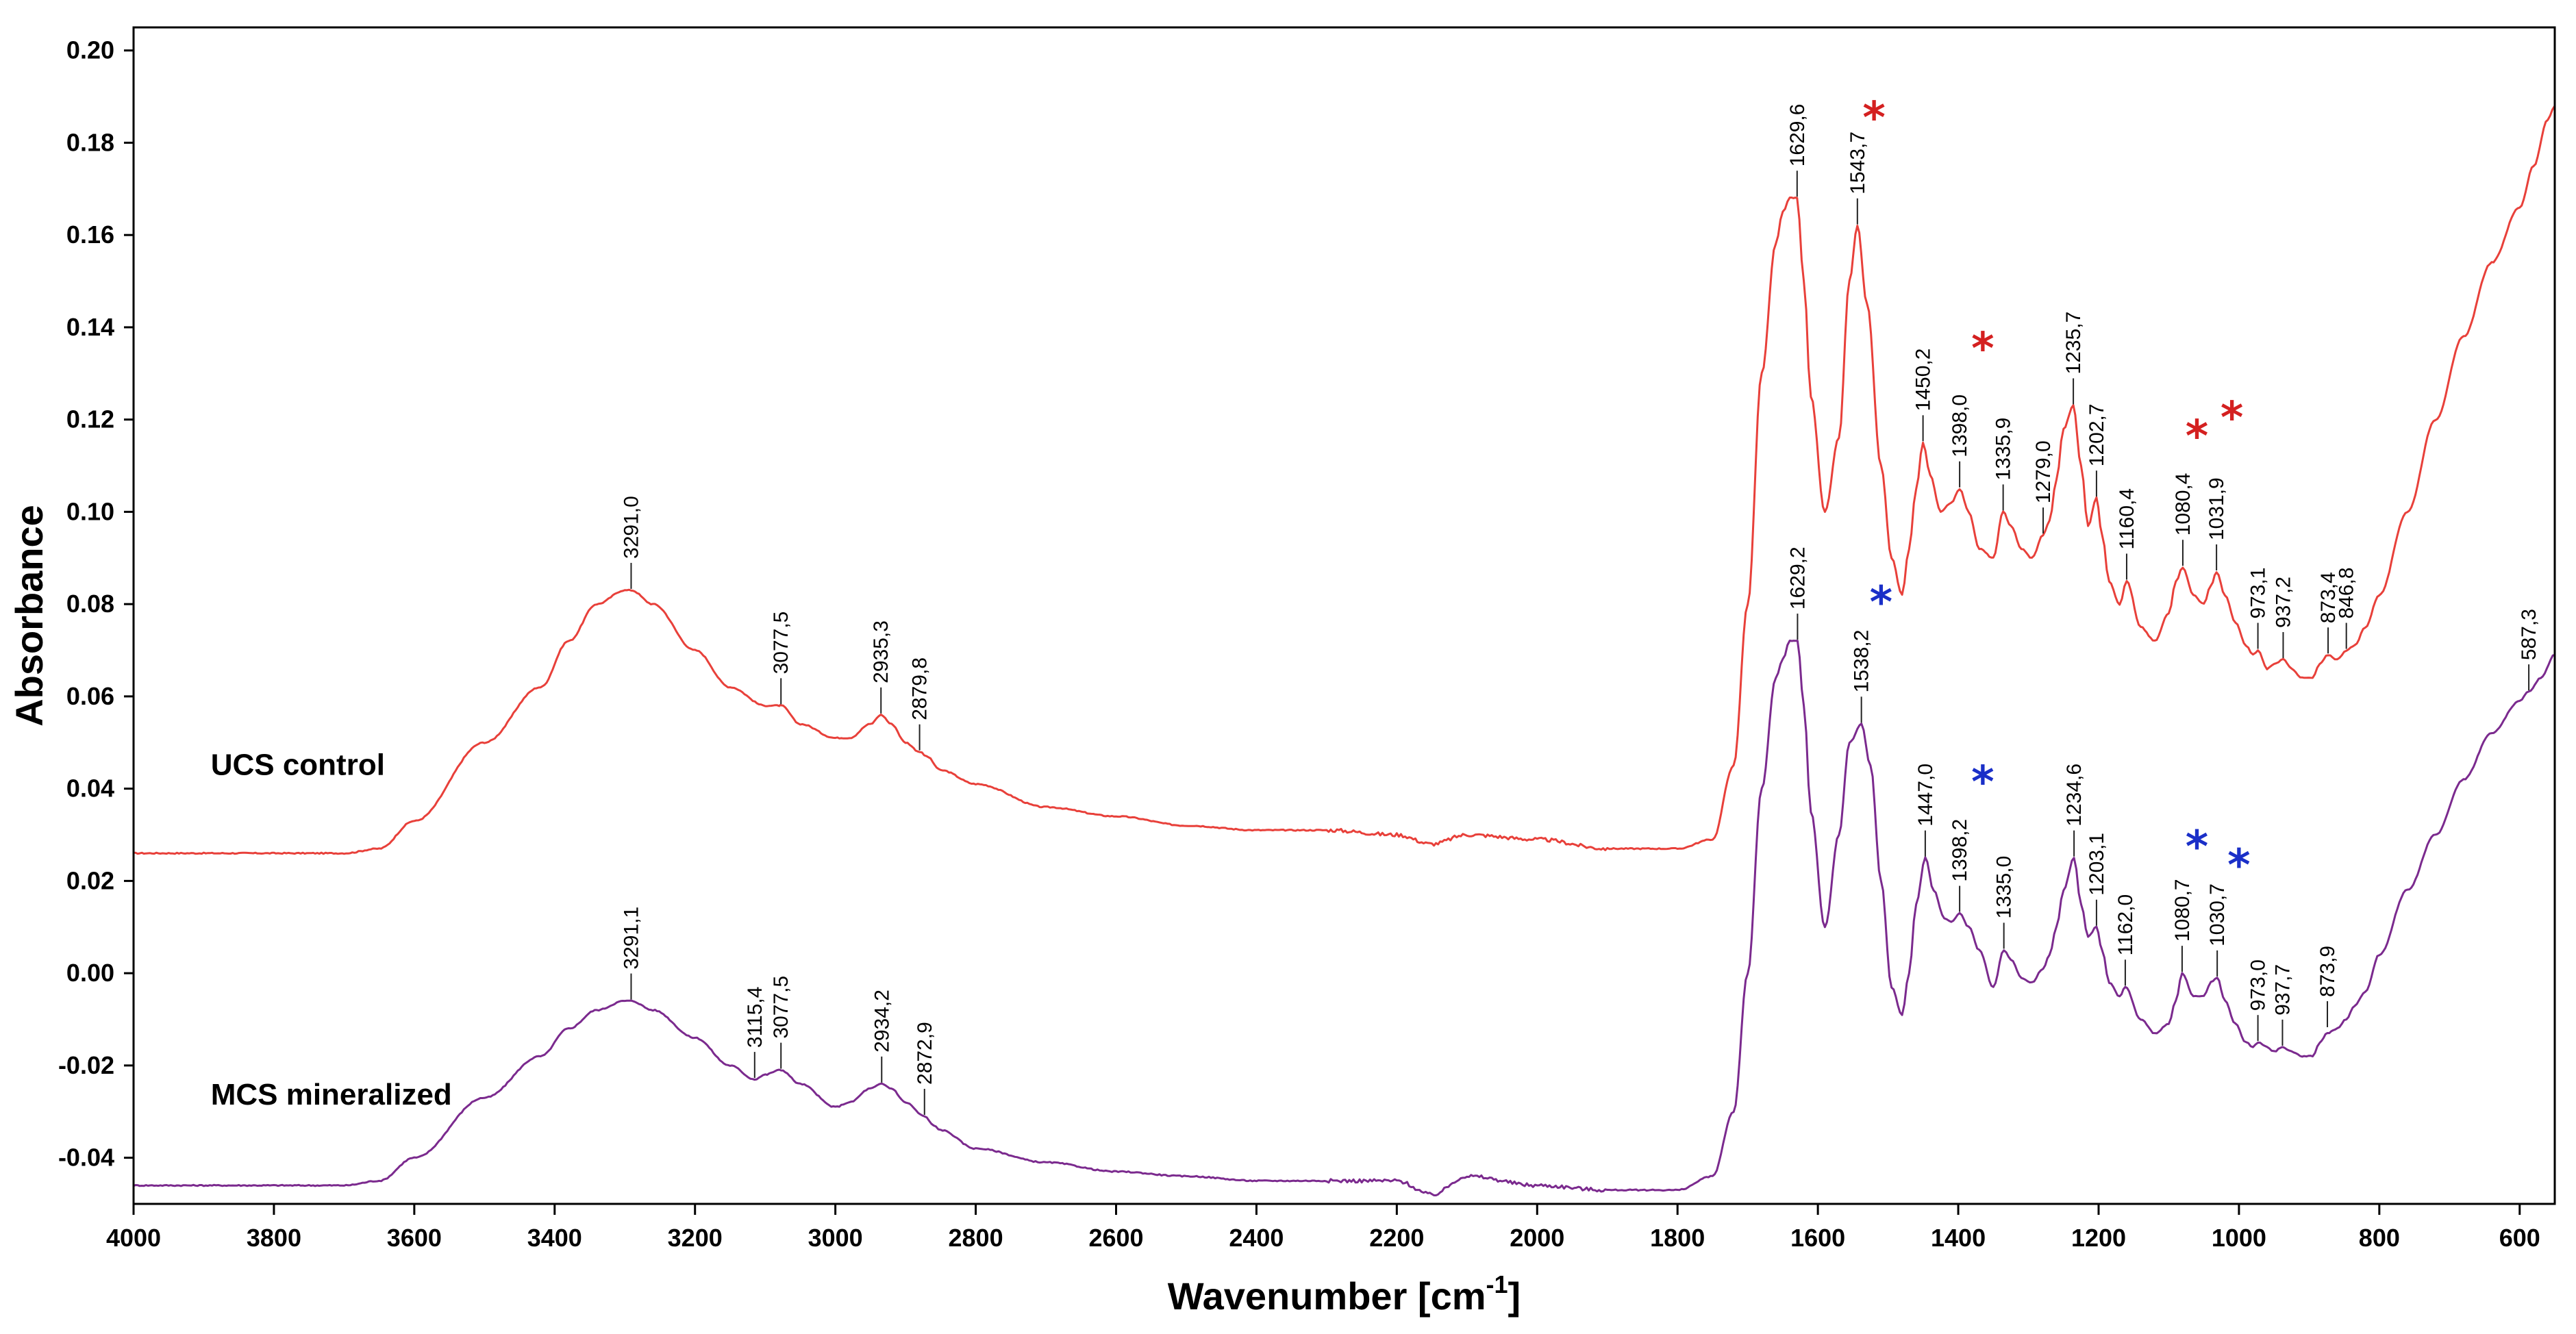  Describe the element at coordinates (90, 511) in the screenshot. I see `y-tick-label: 0.10` at that location.